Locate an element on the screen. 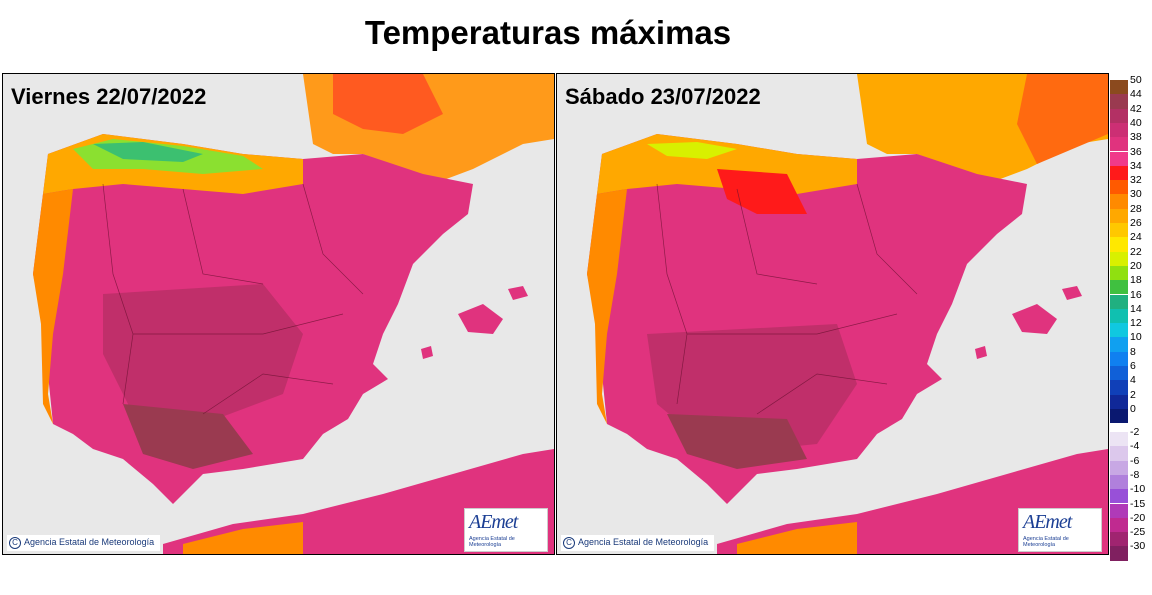  legend-warm-label: 18 is located at coordinates (1136, 280).